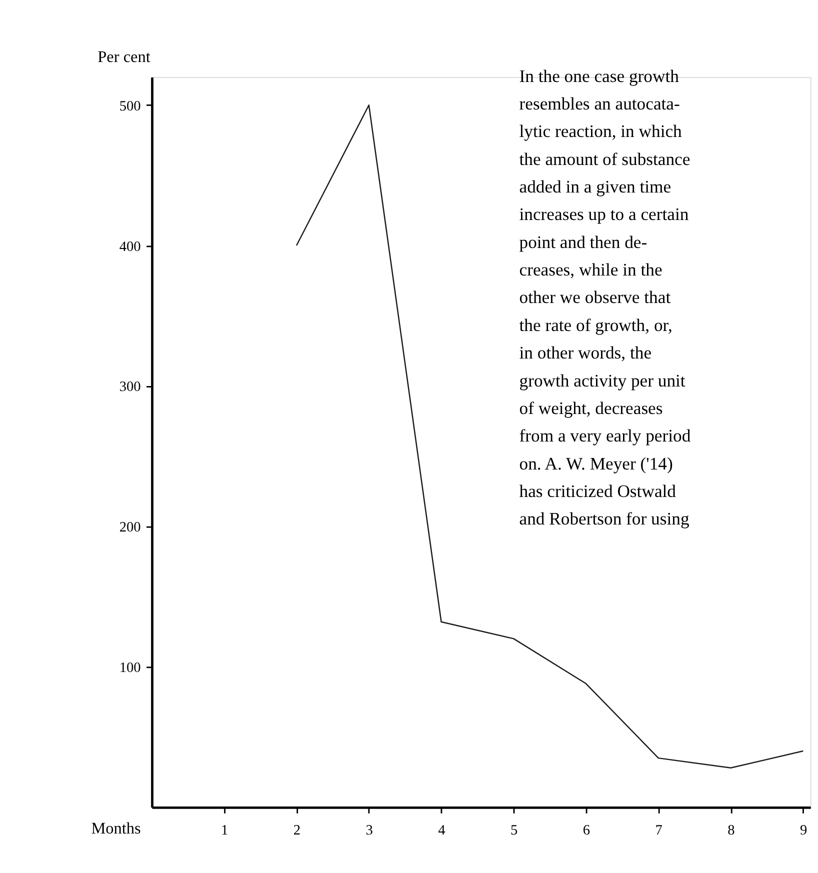 Image resolution: width=818 pixels, height=873 pixels. What do you see at coordinates (369, 830) in the screenshot?
I see `x-tick-label: 3` at bounding box center [369, 830].